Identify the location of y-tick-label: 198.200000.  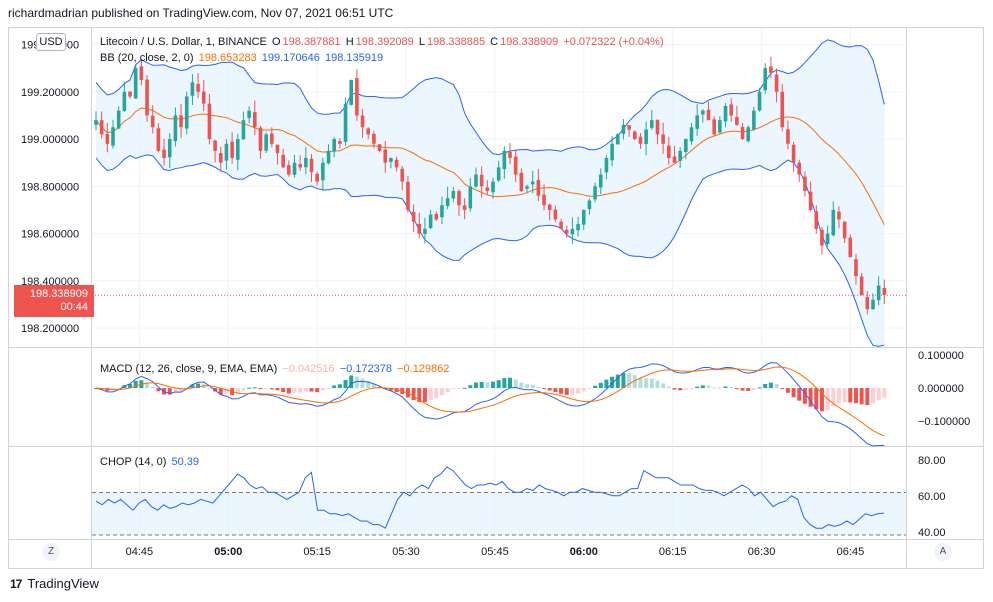
(50, 329).